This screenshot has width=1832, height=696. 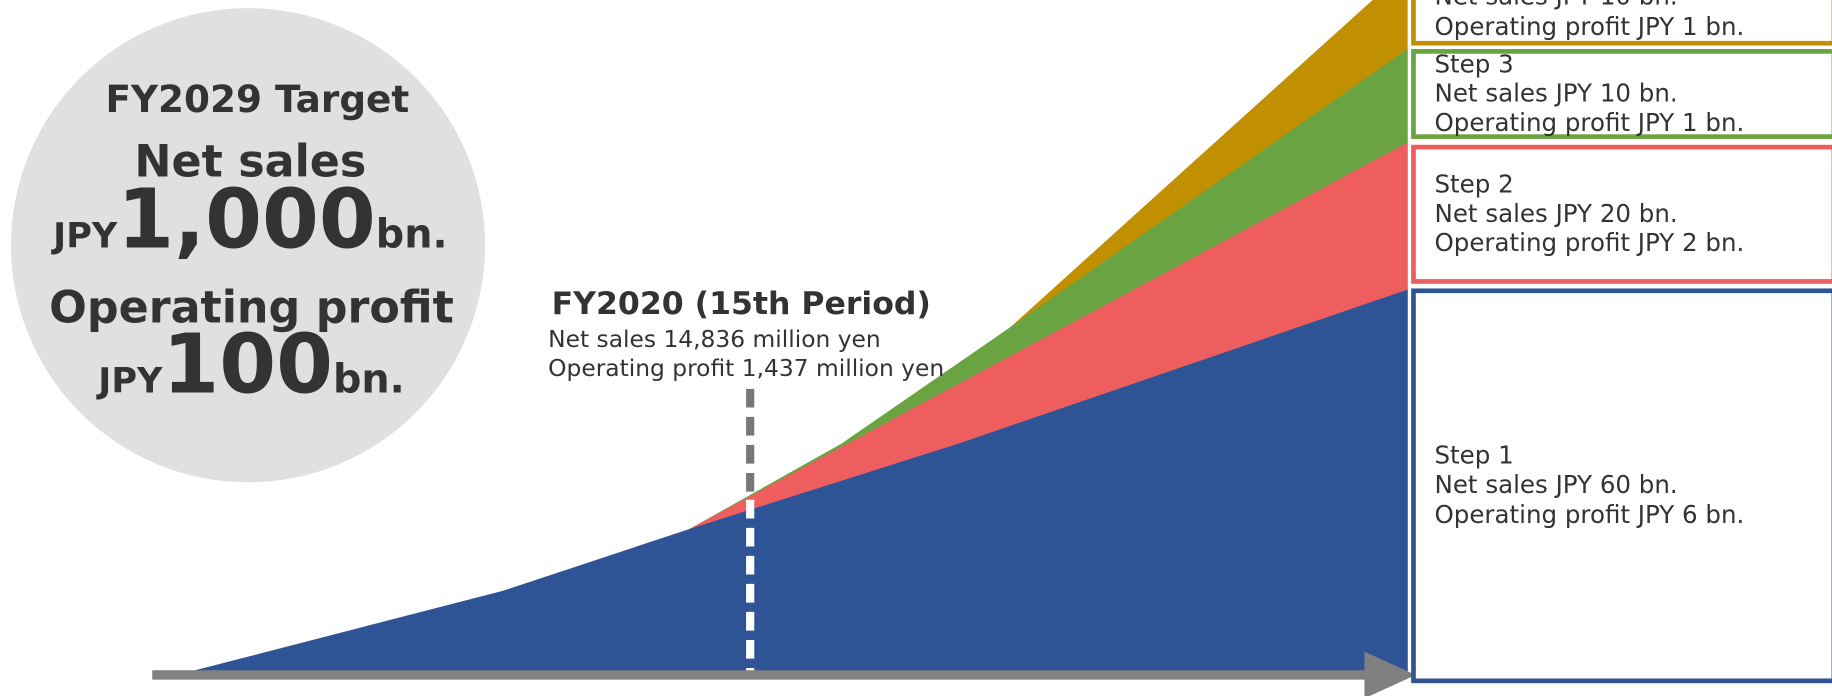 I want to click on step-text: Step 3, so click(x=1473, y=63).